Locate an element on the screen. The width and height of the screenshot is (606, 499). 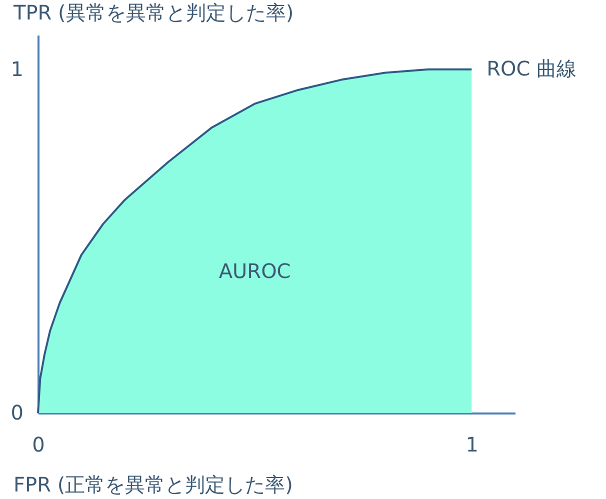
x-axis-title: FPR (正常を異常と判定した率) is located at coordinates (153, 484).